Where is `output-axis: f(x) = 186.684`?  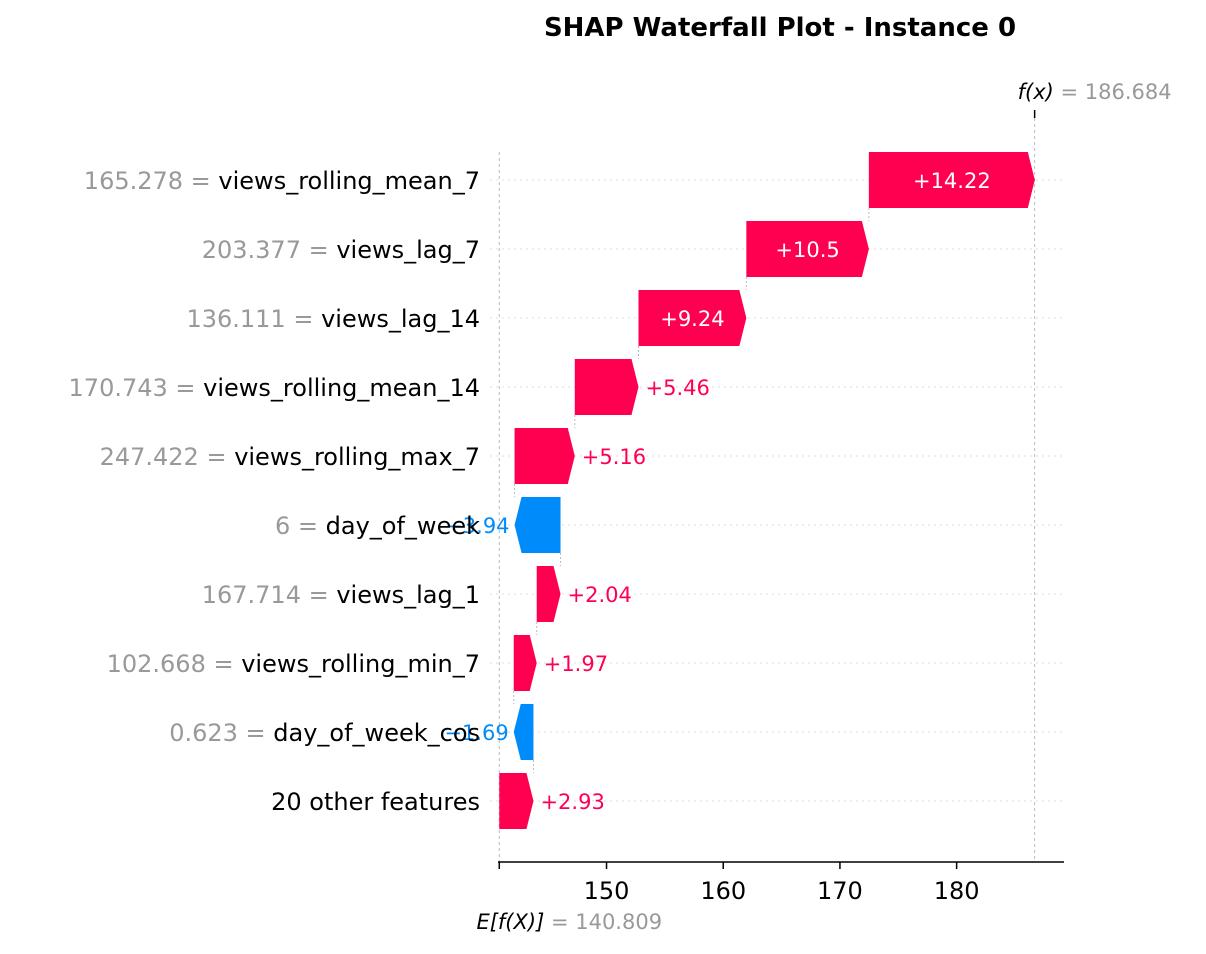
output-axis: f(x) = 186.684 is located at coordinates (1095, 99).